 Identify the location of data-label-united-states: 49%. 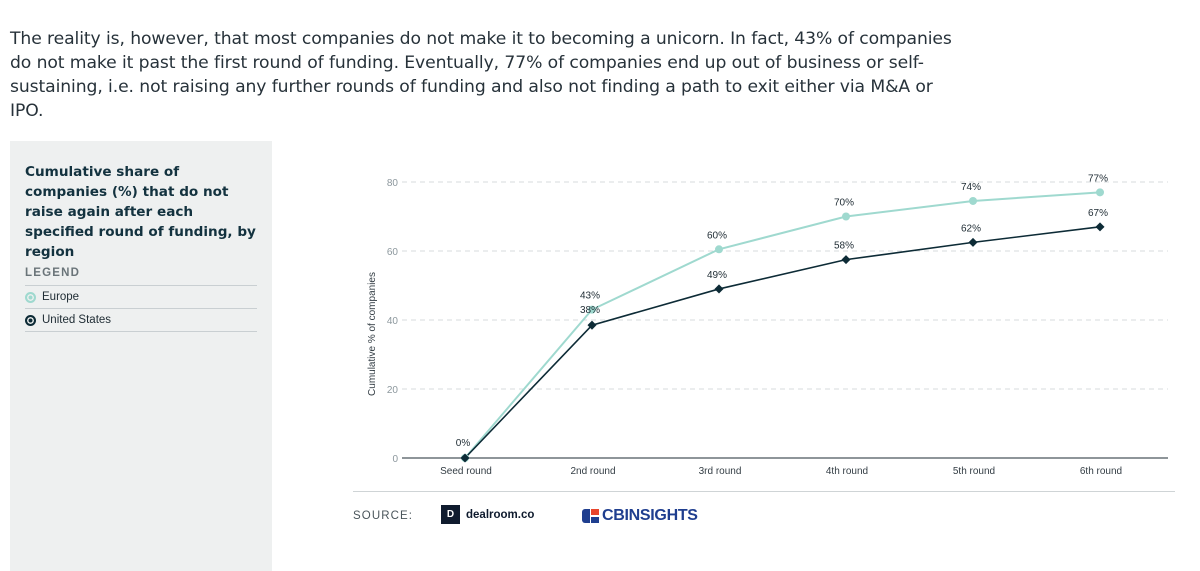
(717, 275).